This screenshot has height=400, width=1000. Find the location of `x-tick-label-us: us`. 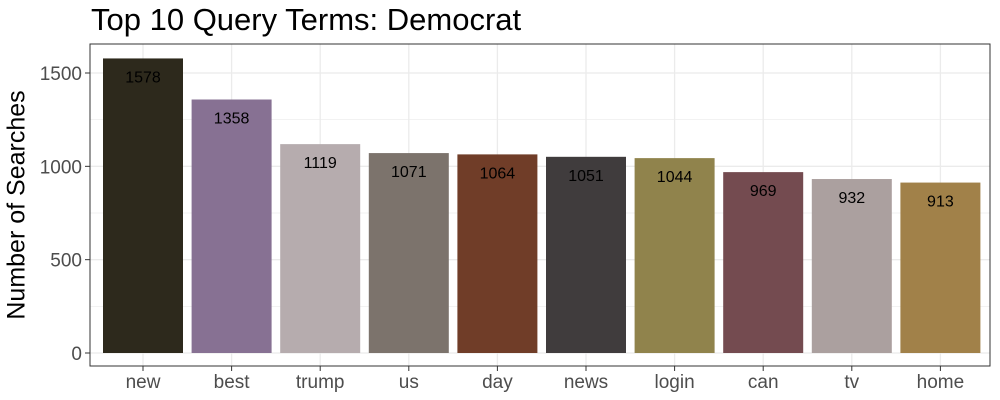

x-tick-label-us: us is located at coordinates (409, 382).